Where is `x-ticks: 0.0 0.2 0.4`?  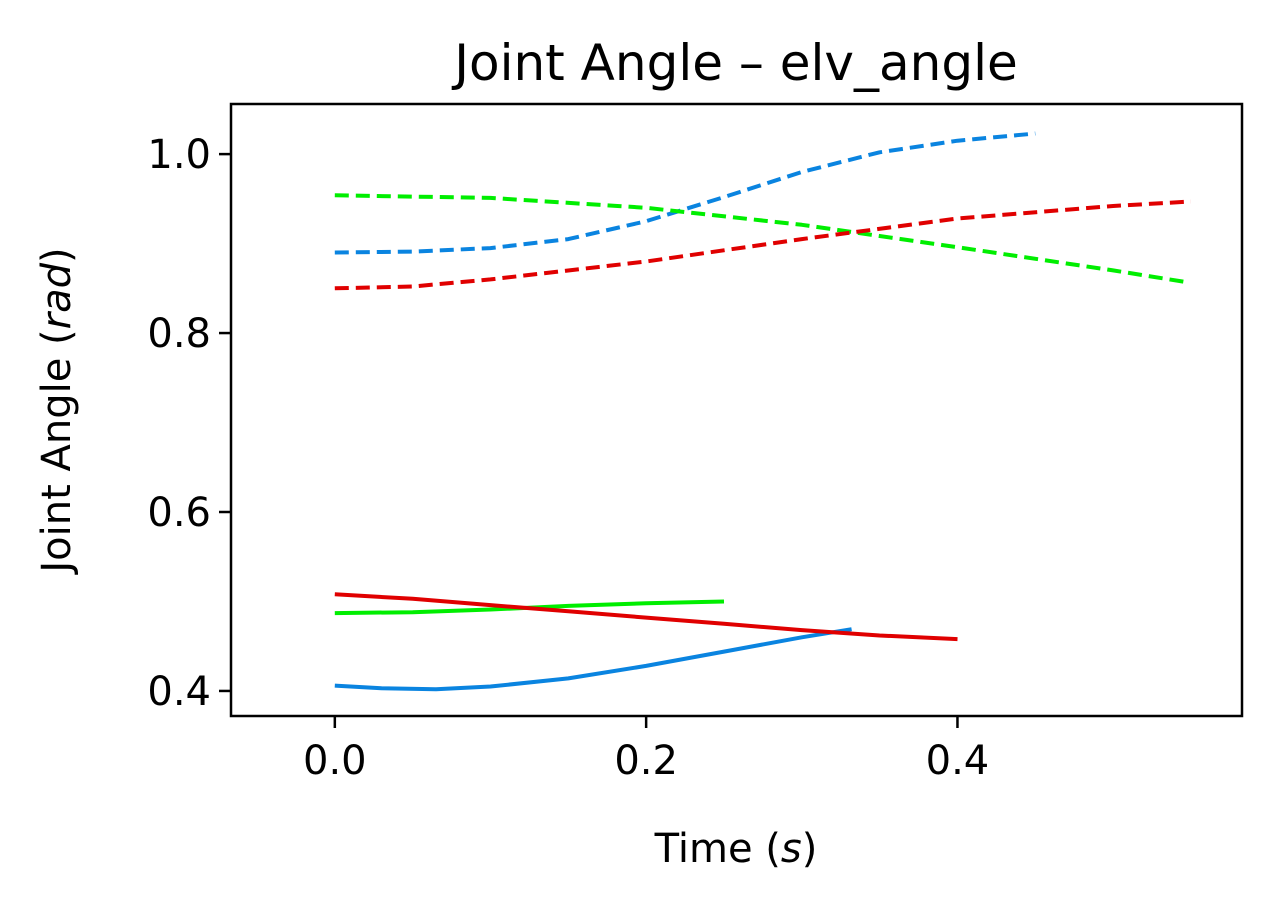 x-ticks: 0.0 0.2 0.4 is located at coordinates (646, 750).